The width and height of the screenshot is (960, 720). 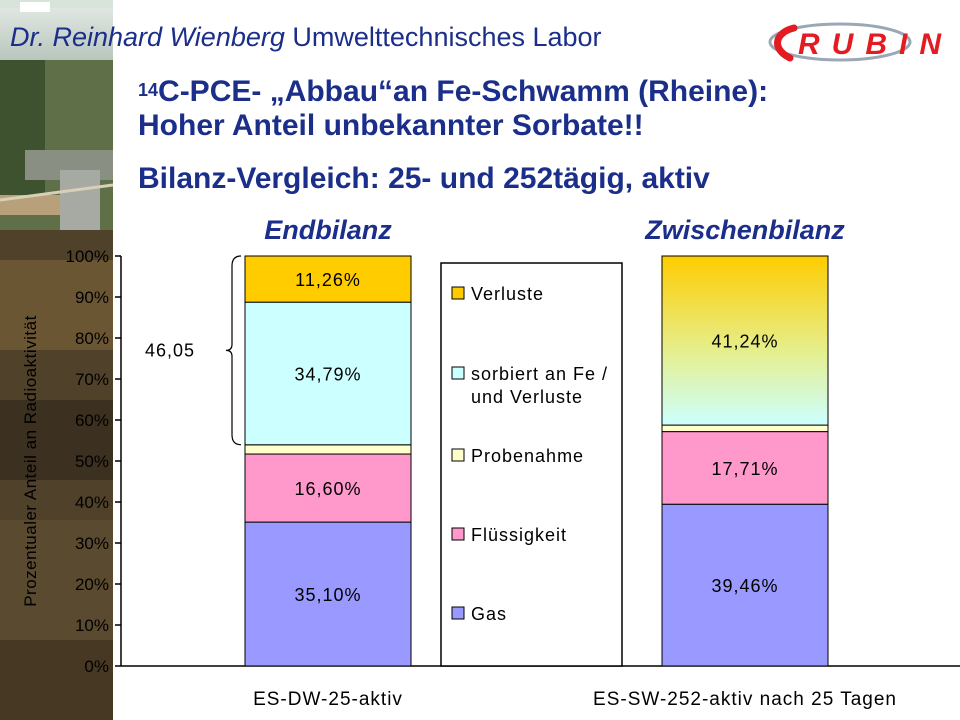 What do you see at coordinates (447, 37) in the screenshot?
I see `lab-name: Umwelttechnisches Labor` at bounding box center [447, 37].